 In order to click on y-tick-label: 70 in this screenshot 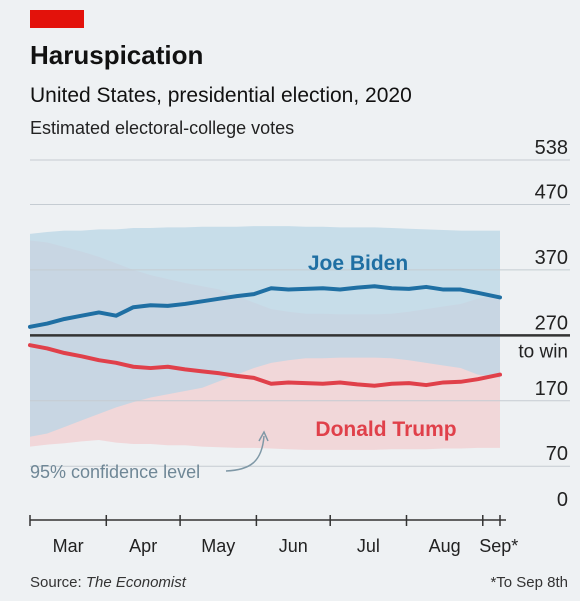, I will do `click(557, 454)`.